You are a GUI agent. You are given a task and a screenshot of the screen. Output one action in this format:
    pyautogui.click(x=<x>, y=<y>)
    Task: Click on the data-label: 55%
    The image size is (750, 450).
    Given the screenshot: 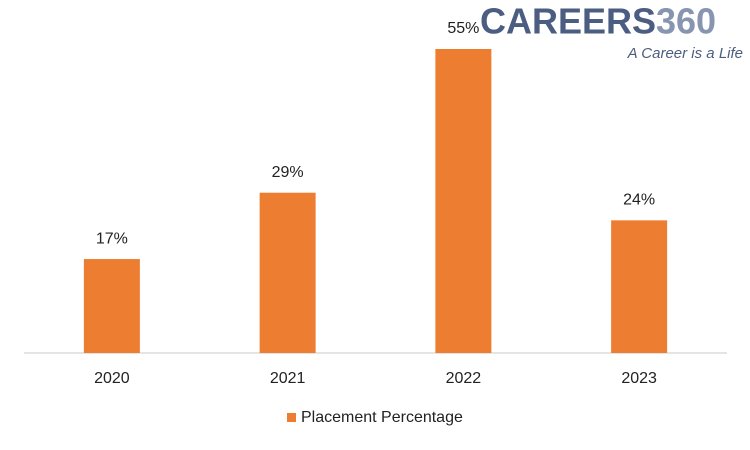 What is the action you would take?
    pyautogui.click(x=463, y=28)
    